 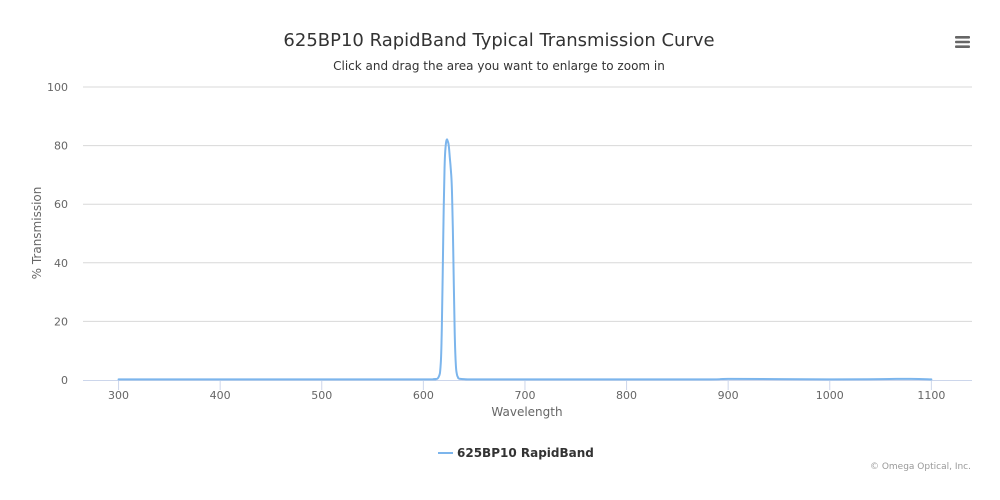 I want to click on y-tick-label-0: 0, so click(x=64, y=380).